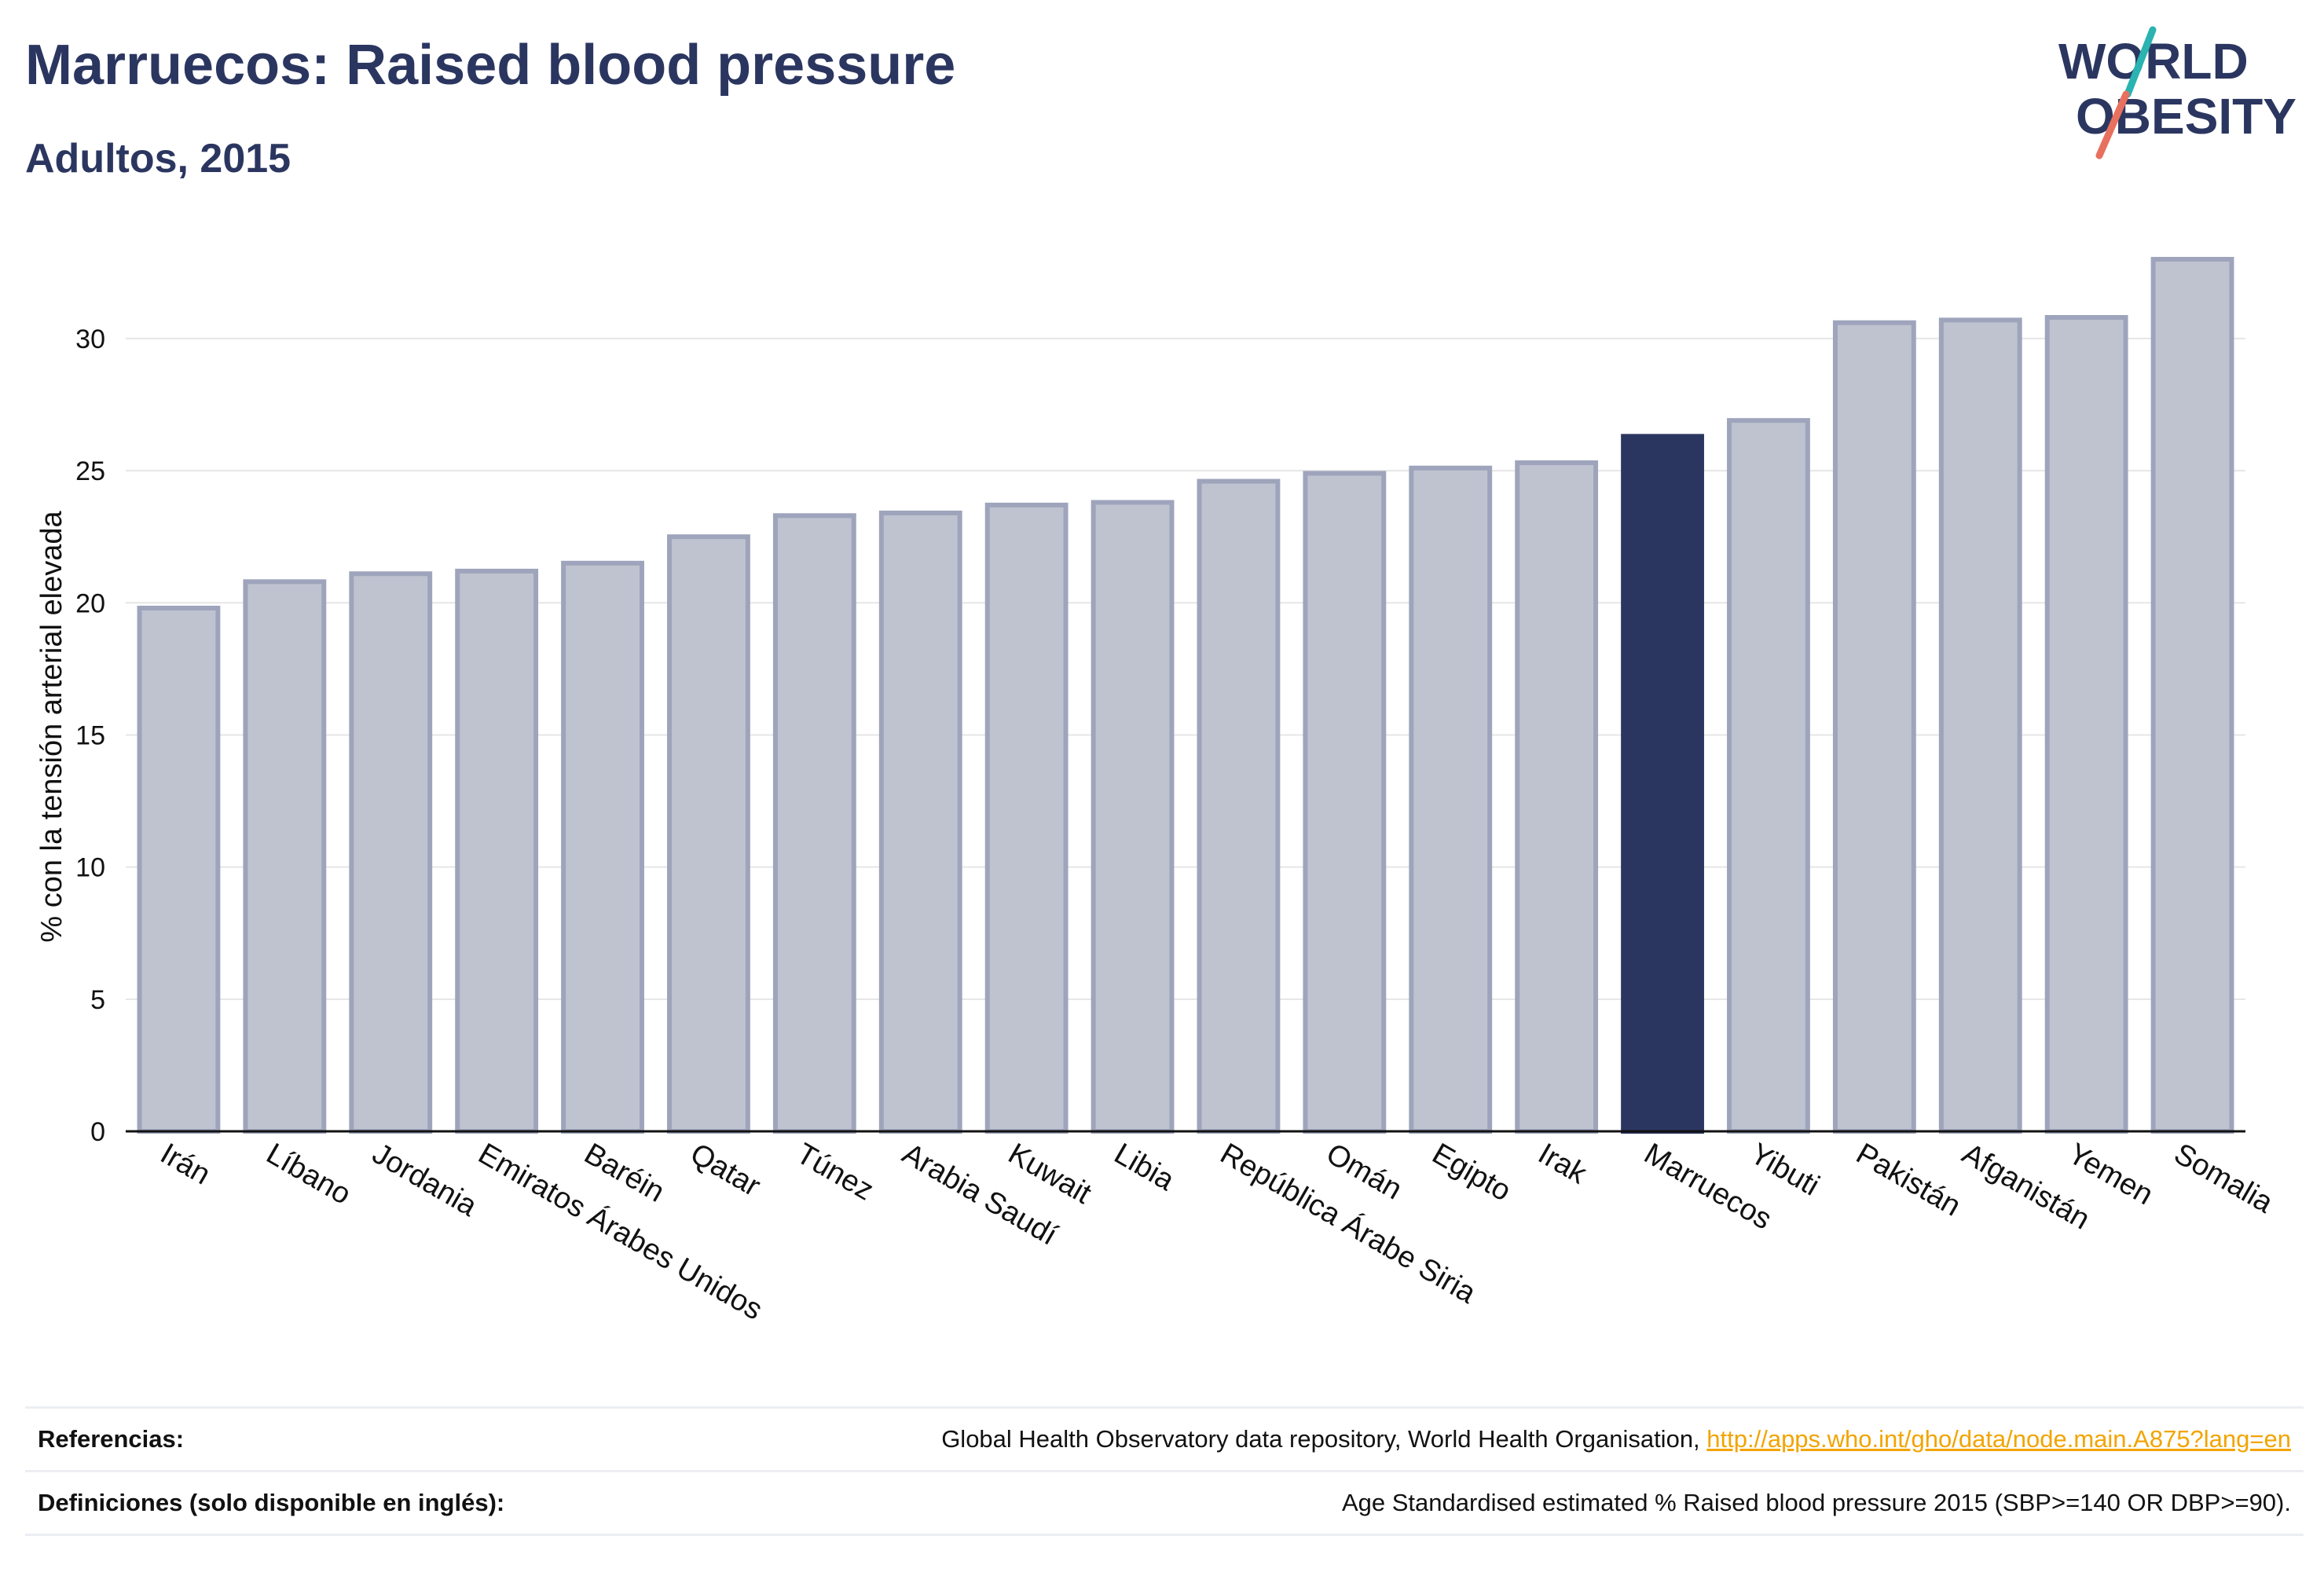 This screenshot has height=1576, width=2324. I want to click on y-tick-label: 15, so click(90, 735).